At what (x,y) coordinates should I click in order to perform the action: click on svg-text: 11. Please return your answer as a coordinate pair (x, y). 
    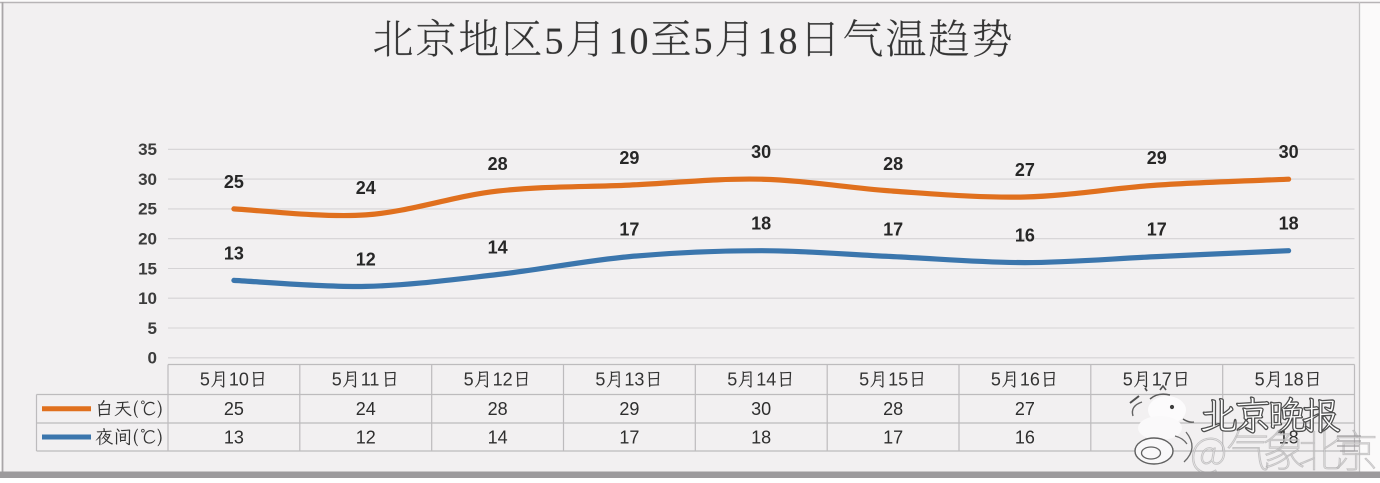
    Looking at the image, I should click on (370, 380).